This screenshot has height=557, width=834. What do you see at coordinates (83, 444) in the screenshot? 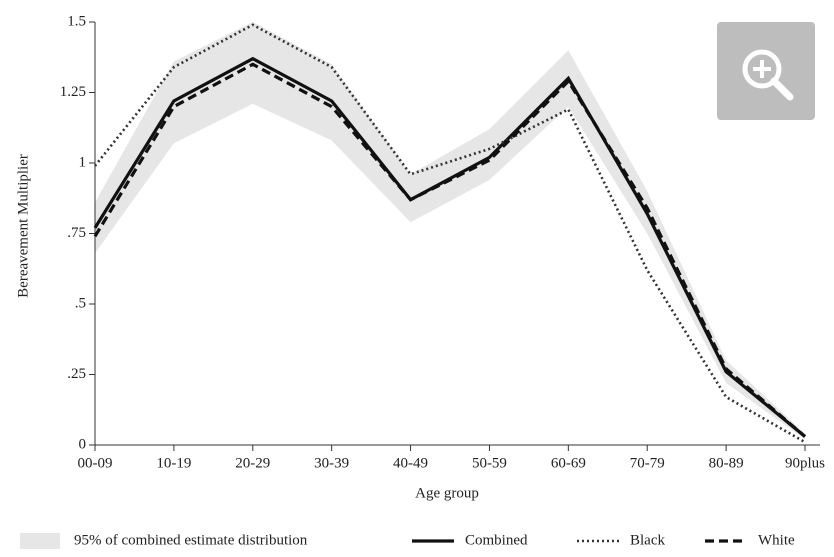
I see `y-tick-label: 0` at bounding box center [83, 444].